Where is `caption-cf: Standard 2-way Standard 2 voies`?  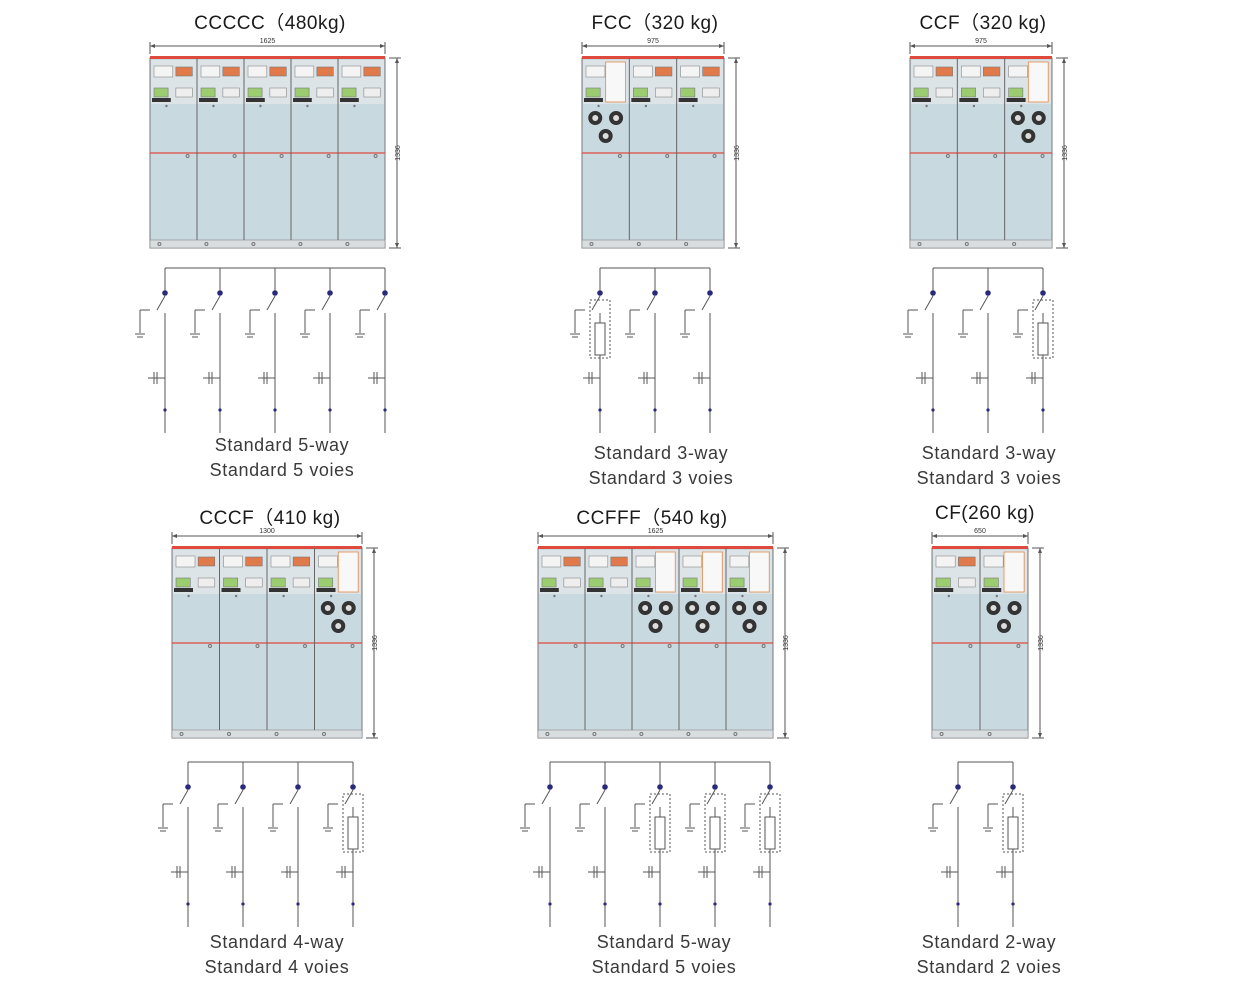 caption-cf: Standard 2-way Standard 2 voies is located at coordinates (989, 955).